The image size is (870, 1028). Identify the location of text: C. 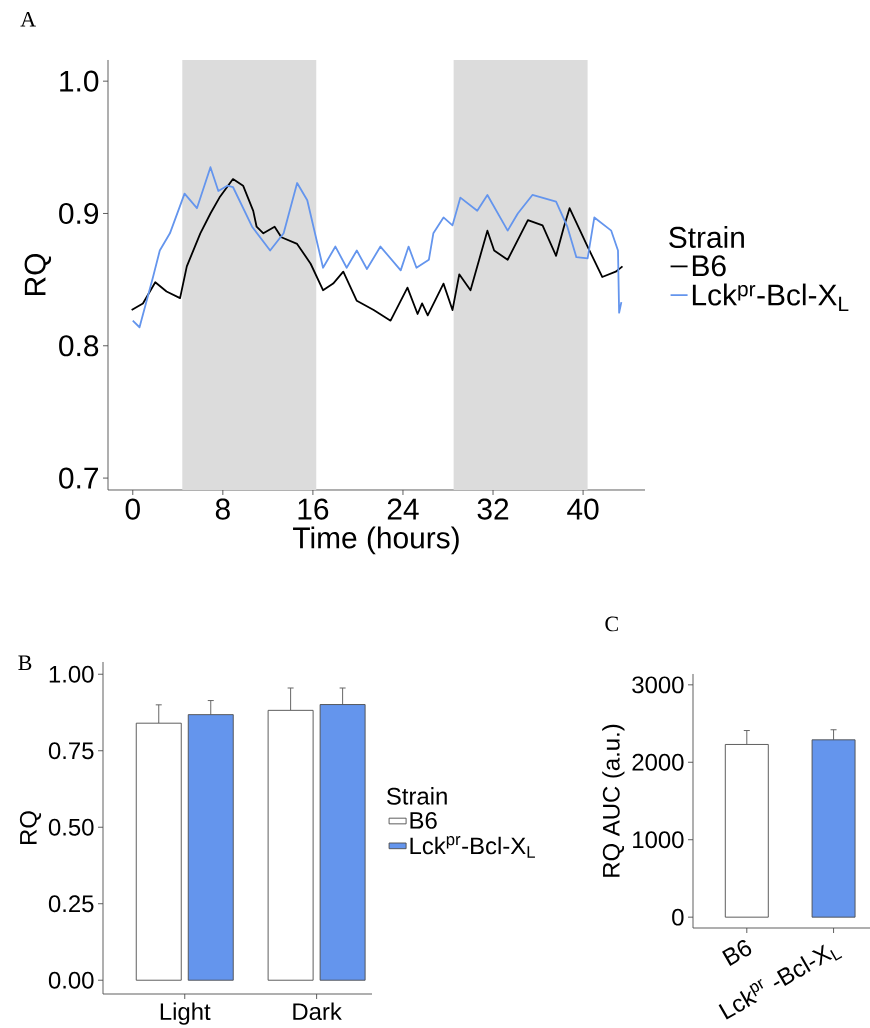
(611, 624).